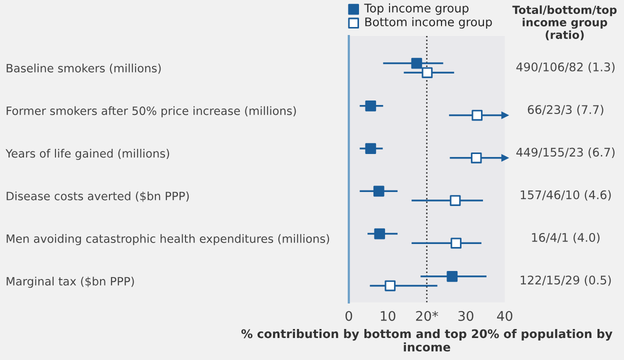 The image size is (624, 360). What do you see at coordinates (151, 112) in the screenshot?
I see `y-tick-label: Former smokers after 50% price increase (millions)` at bounding box center [151, 112].